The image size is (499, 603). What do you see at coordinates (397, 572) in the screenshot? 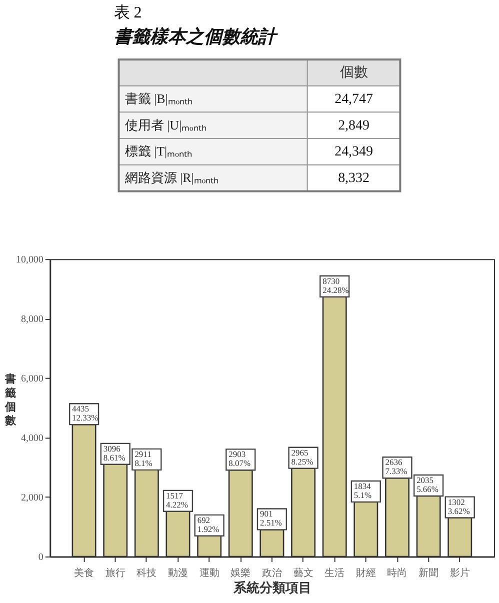
I see `x-tick-label: 時尚` at bounding box center [397, 572].